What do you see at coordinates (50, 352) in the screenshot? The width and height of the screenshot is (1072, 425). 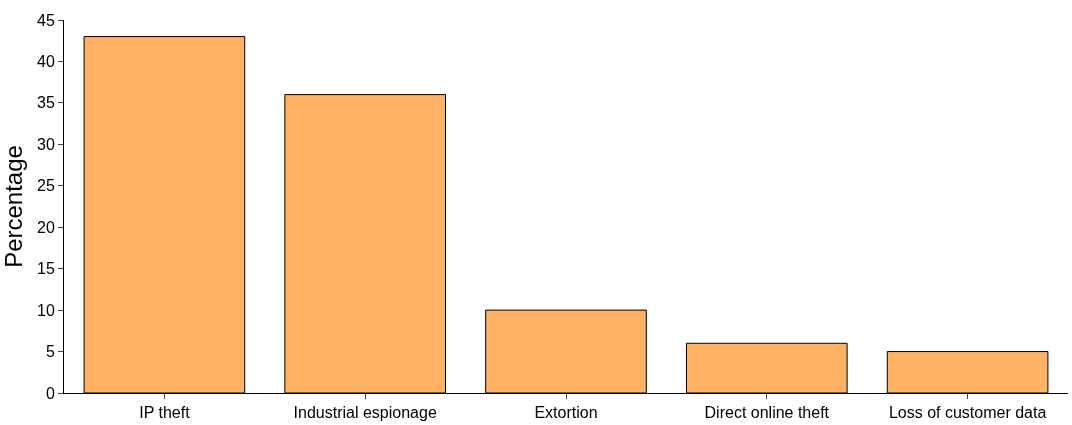 I see `y-tick-label: 5` at bounding box center [50, 352].